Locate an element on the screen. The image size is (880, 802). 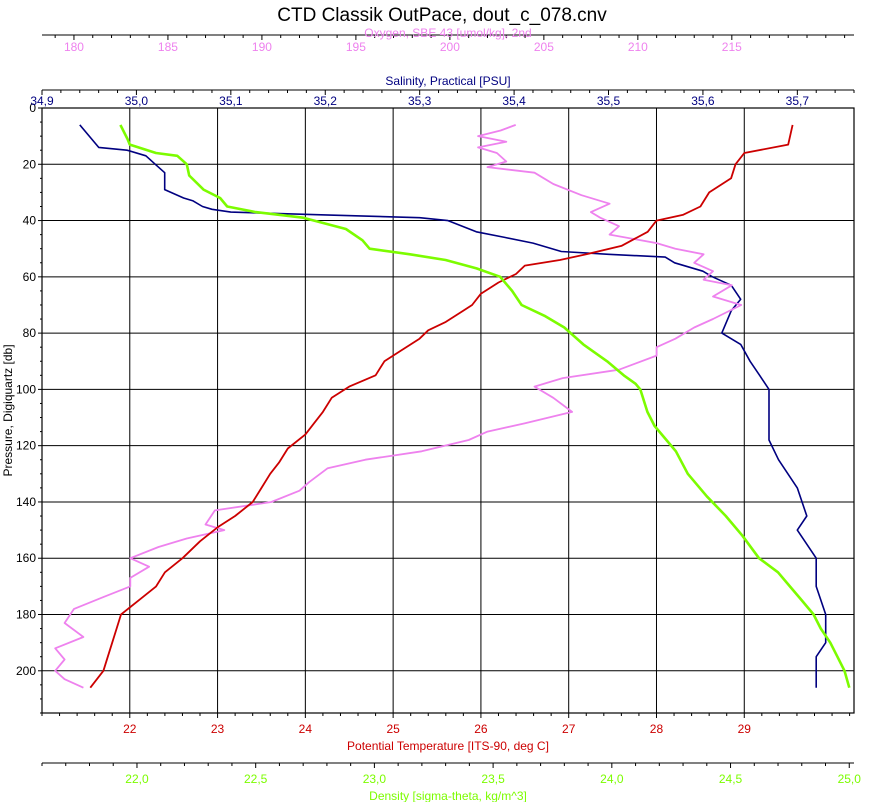
x-tick-label-oxygen: 190 is located at coordinates (262, 47).